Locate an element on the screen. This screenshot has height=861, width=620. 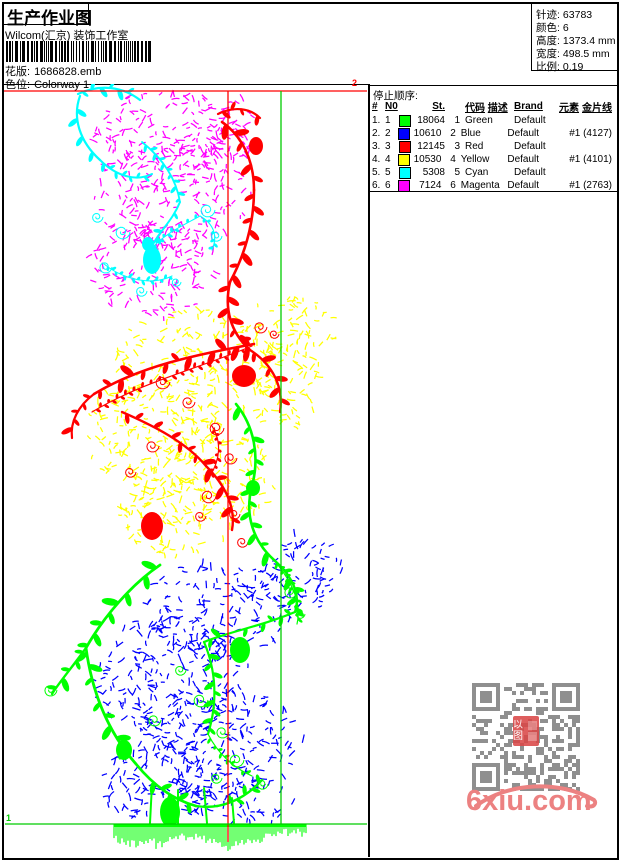
stop-sequence-title: 停止顺序: is located at coordinates (395, 96).